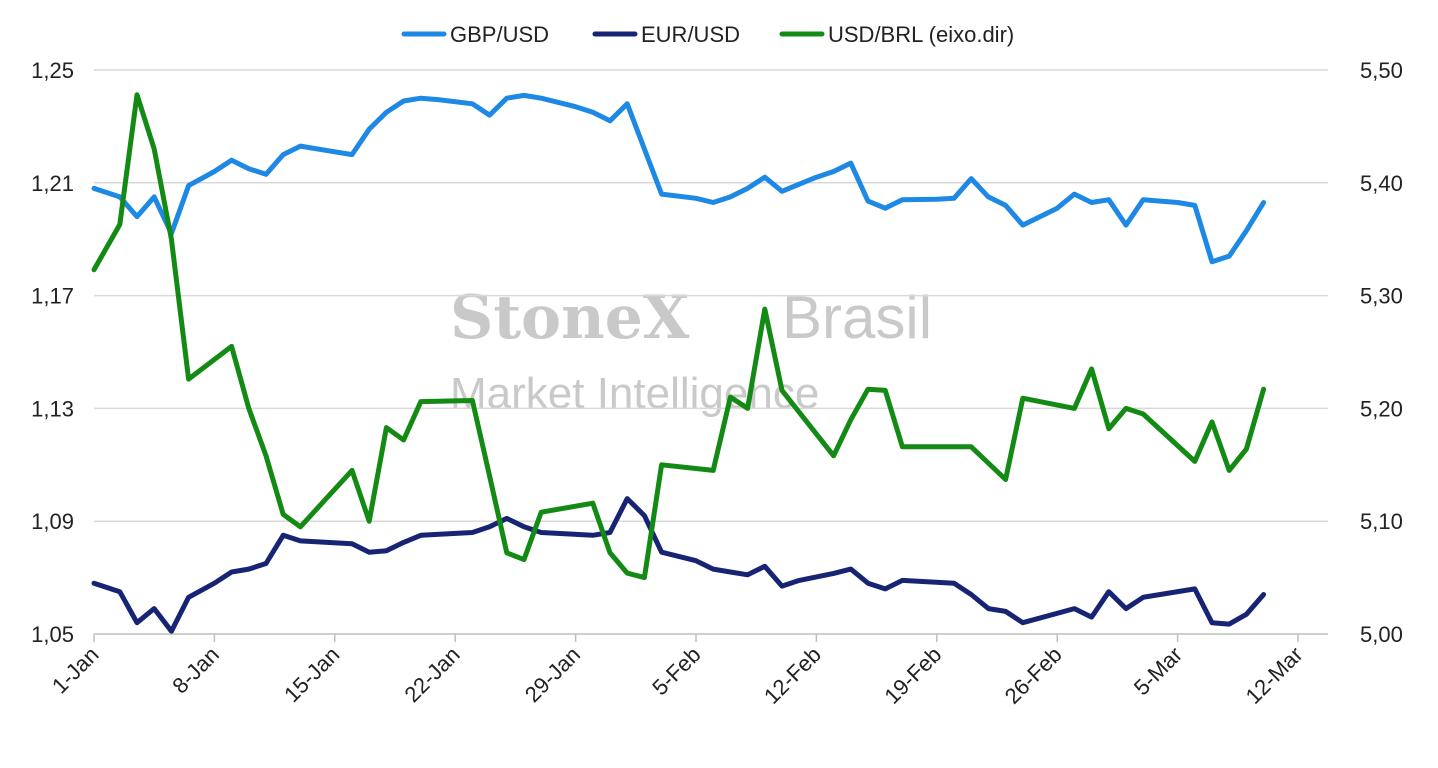  What do you see at coordinates (1381, 183) in the screenshot?
I see `y-right-tick-label: 5,40` at bounding box center [1381, 183].